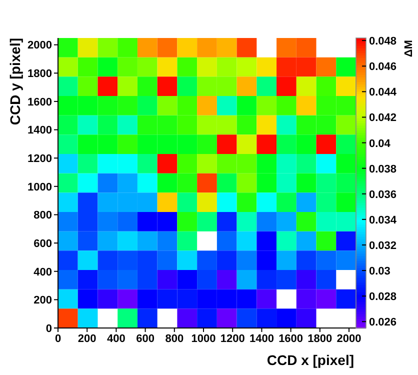  I want to click on y-tick-label: 2000, so click(40, 46).